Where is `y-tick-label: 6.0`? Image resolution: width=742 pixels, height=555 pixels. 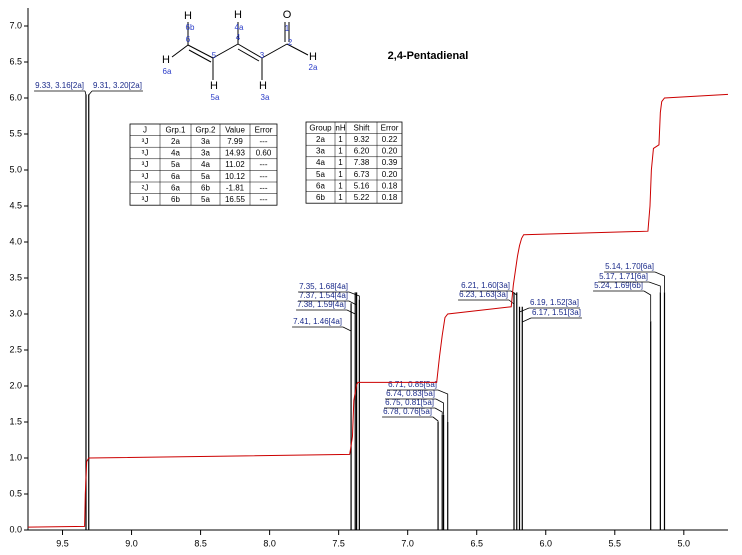
y-tick-label: 6.0 is located at coordinates (15, 97).